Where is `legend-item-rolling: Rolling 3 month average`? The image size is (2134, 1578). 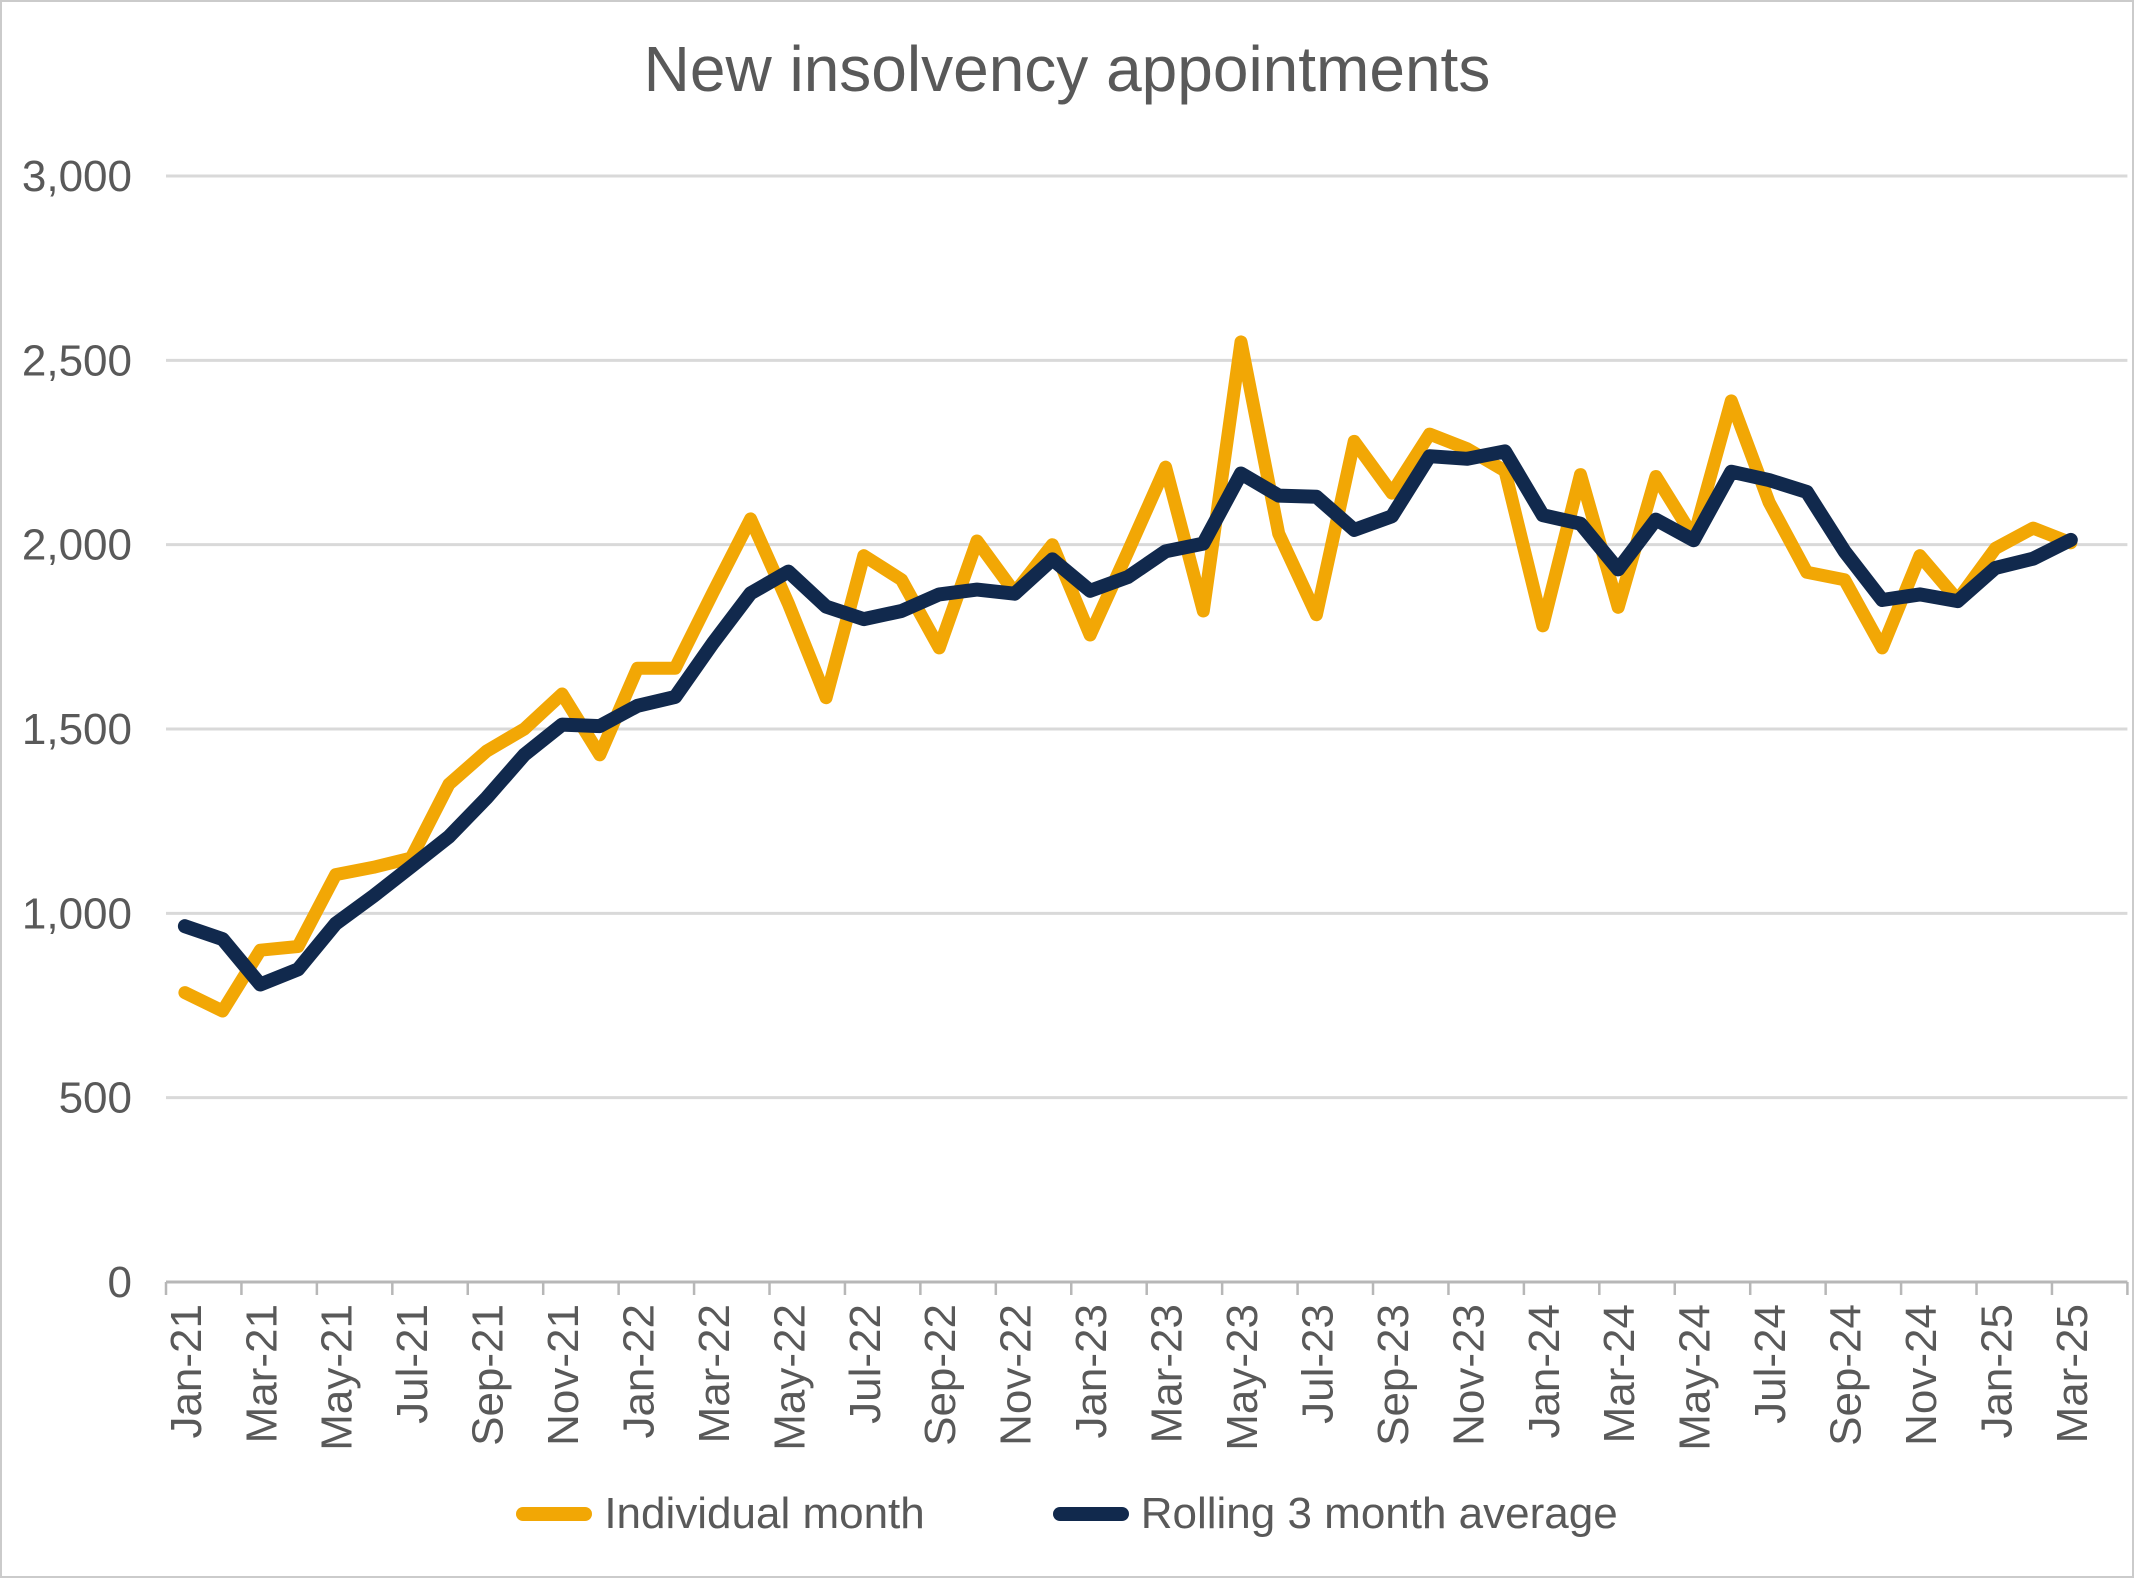 legend-item-rolling: Rolling 3 month average is located at coordinates (1335, 1514).